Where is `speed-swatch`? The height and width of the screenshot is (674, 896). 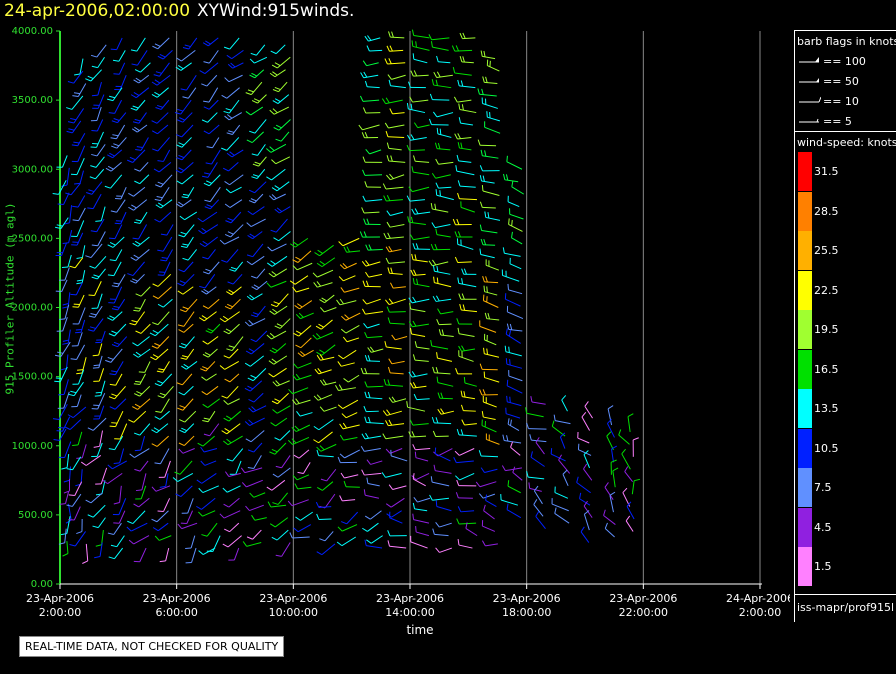
speed-swatch is located at coordinates (805, 487).